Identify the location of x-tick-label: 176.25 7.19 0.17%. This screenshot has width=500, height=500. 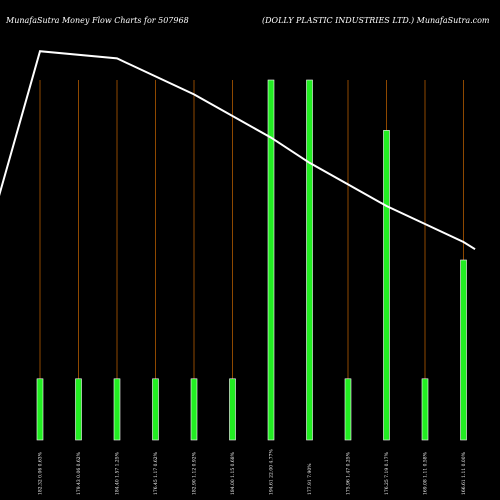
(387, 473).